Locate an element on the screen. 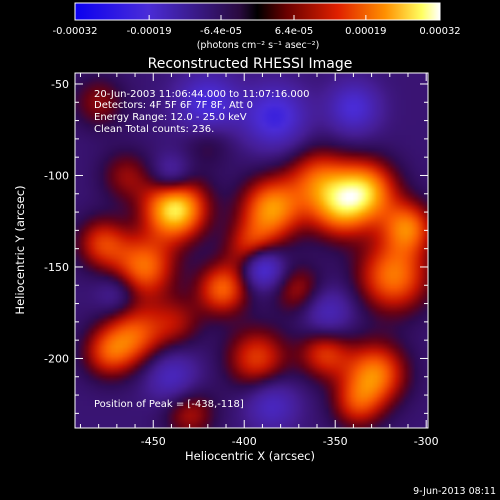 The height and width of the screenshot is (500, 500). annotation-line: Clean Total counts: 236. is located at coordinates (154, 129).